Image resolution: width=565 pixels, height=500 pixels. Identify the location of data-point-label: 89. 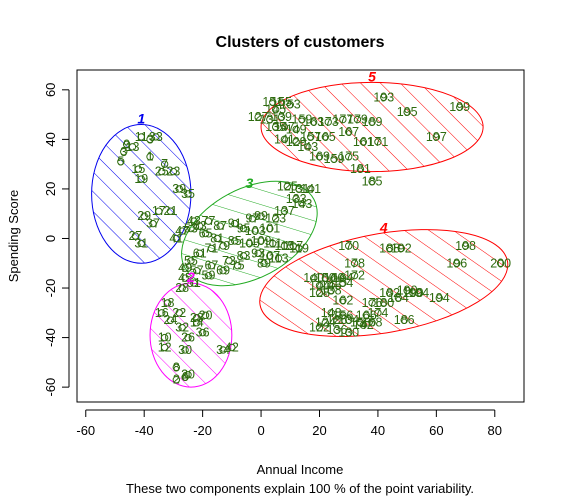
(264, 263).